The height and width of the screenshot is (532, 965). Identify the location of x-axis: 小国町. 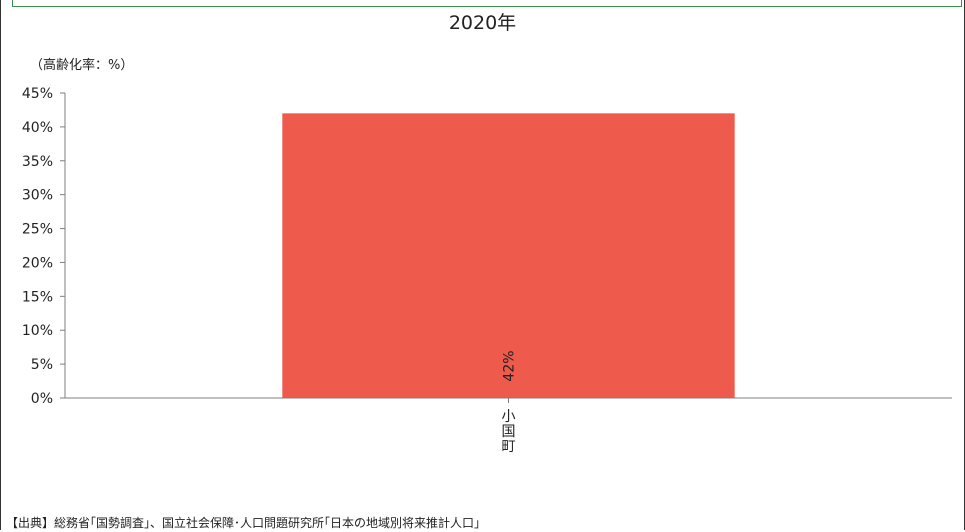
(508, 426).